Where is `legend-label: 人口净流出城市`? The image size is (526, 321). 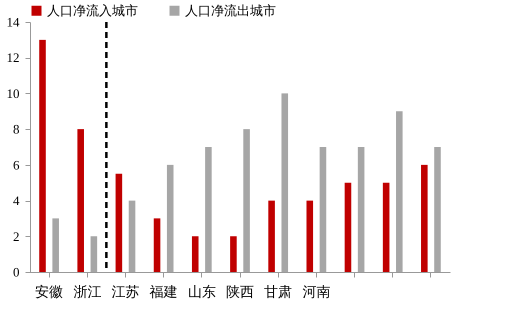
legend-label: 人口净流出城市 is located at coordinates (230, 10).